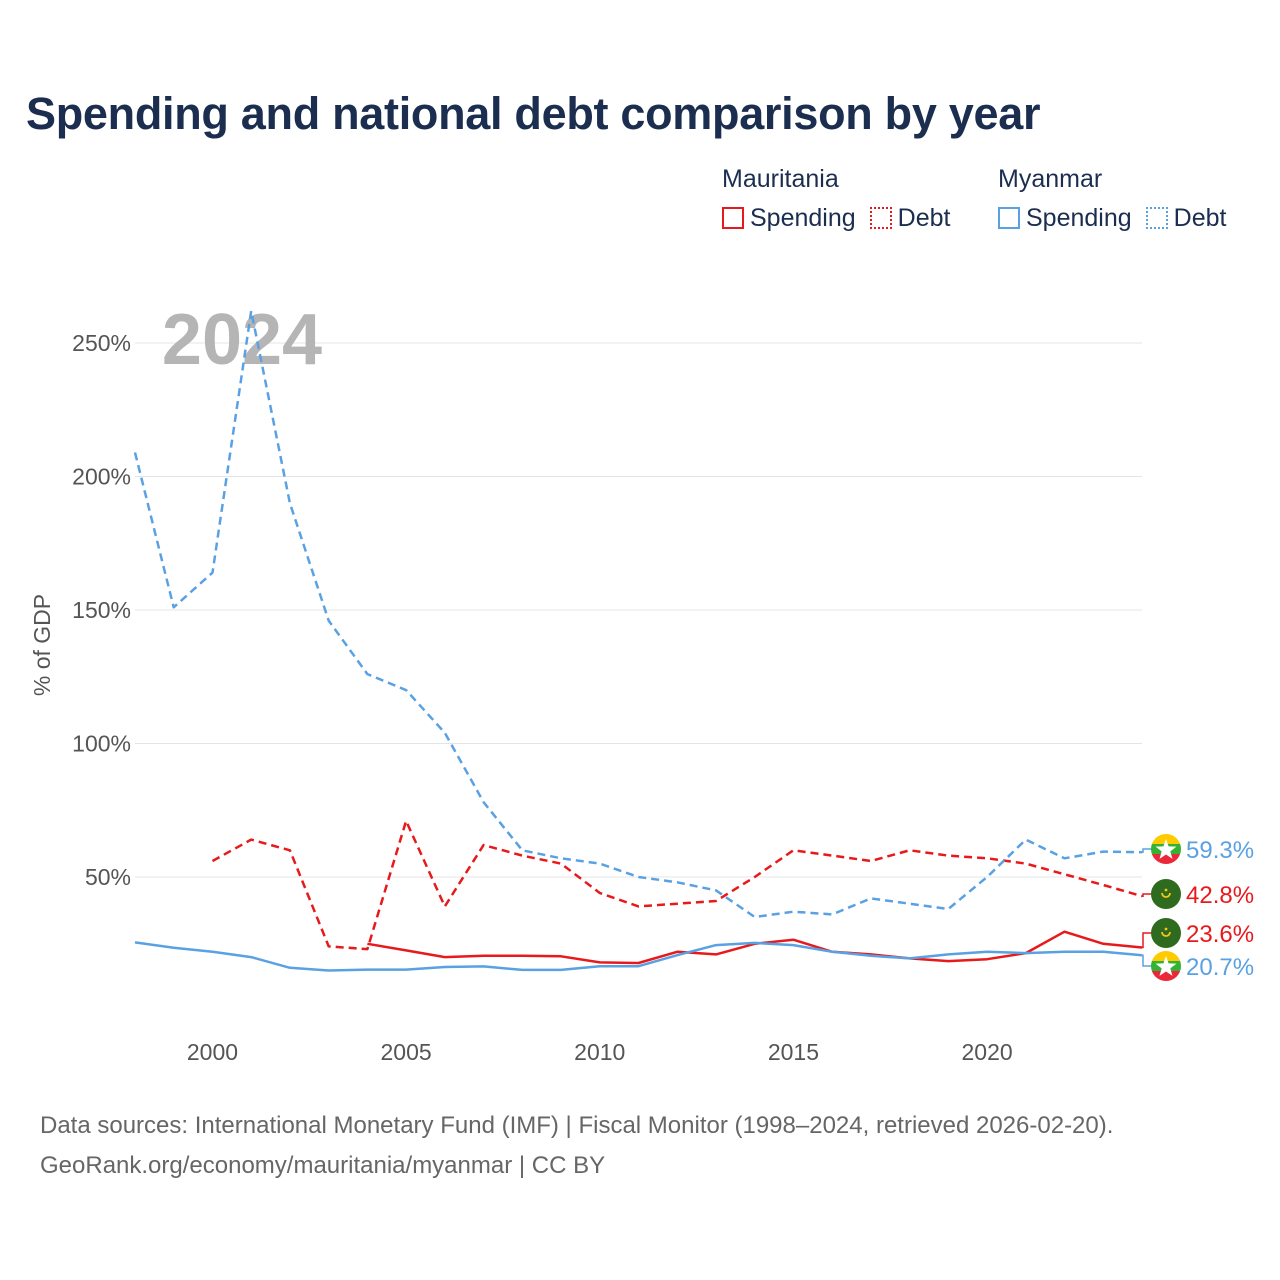 This screenshot has width=1280, height=1280. What do you see at coordinates (101, 477) in the screenshot?
I see `y-tick-label: 200%` at bounding box center [101, 477].